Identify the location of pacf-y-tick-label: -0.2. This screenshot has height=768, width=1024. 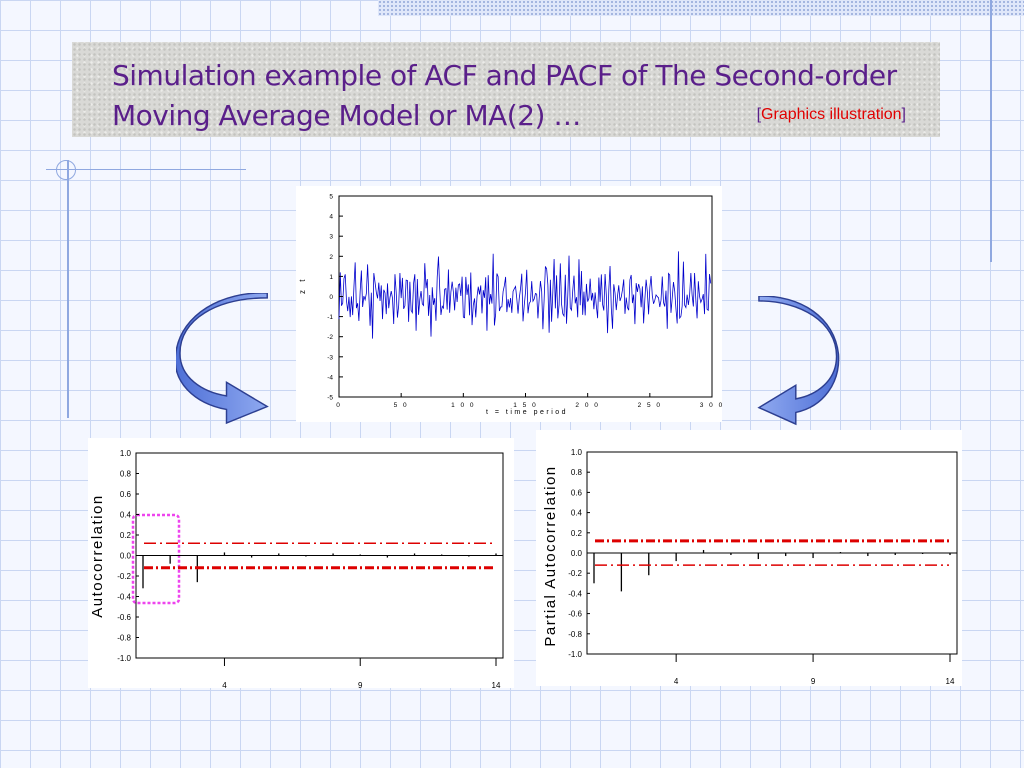
(575, 573).